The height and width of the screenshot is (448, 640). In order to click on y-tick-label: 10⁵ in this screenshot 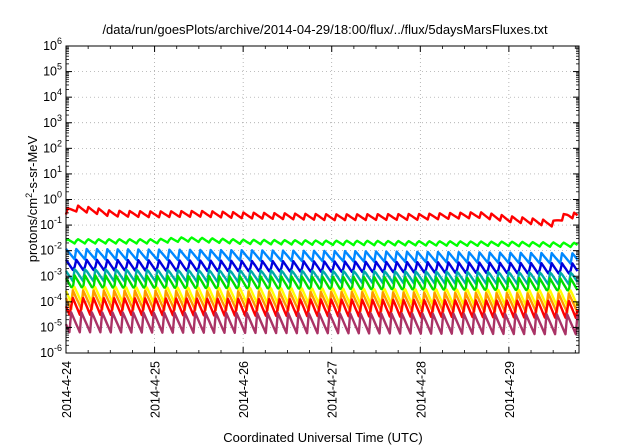, I will do `click(52, 70)`.